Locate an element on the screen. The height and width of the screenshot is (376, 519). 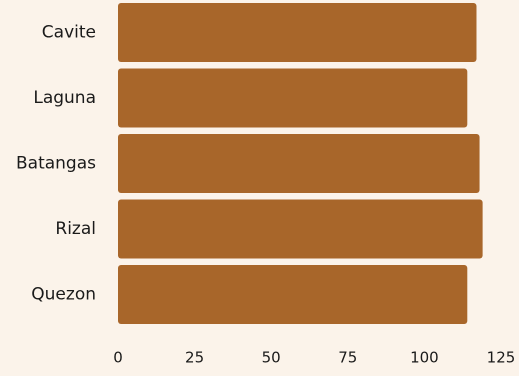
x-tick-label-100: 100 is located at coordinates (424, 358).